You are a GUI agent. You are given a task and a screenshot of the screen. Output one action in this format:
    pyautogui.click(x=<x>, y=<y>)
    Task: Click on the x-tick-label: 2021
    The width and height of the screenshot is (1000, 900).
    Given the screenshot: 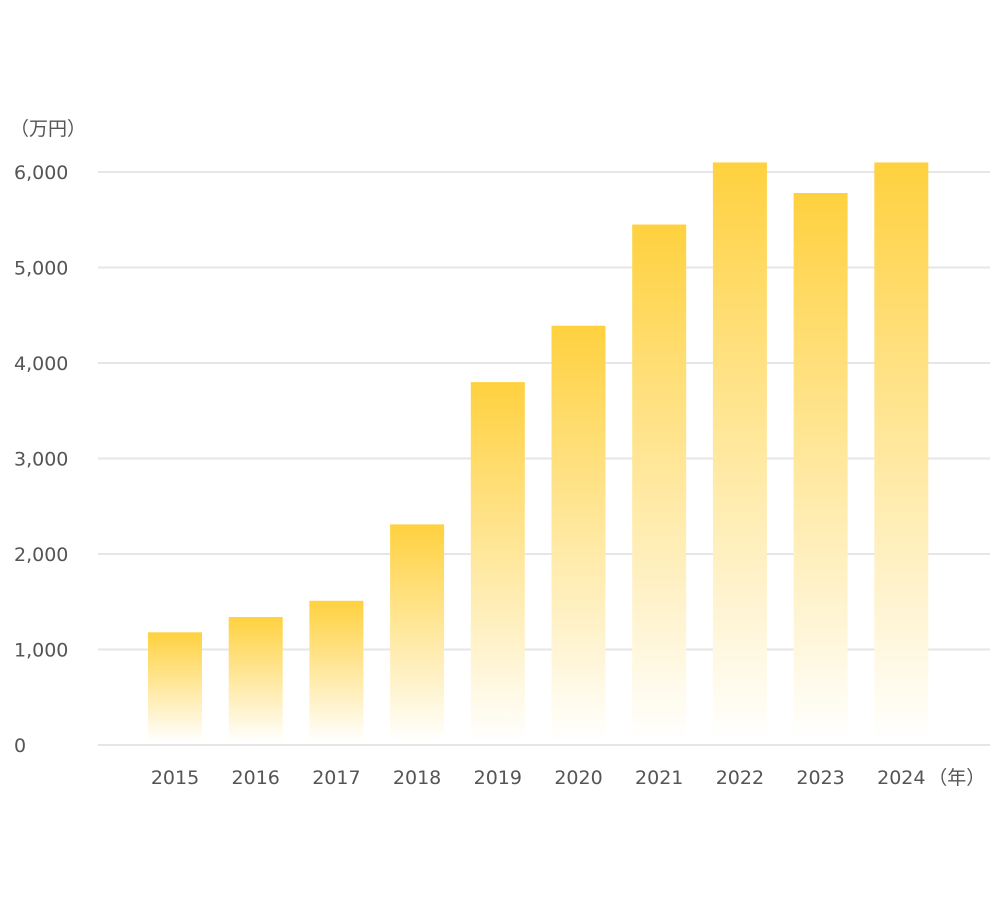 What is the action you would take?
    pyautogui.click(x=659, y=778)
    